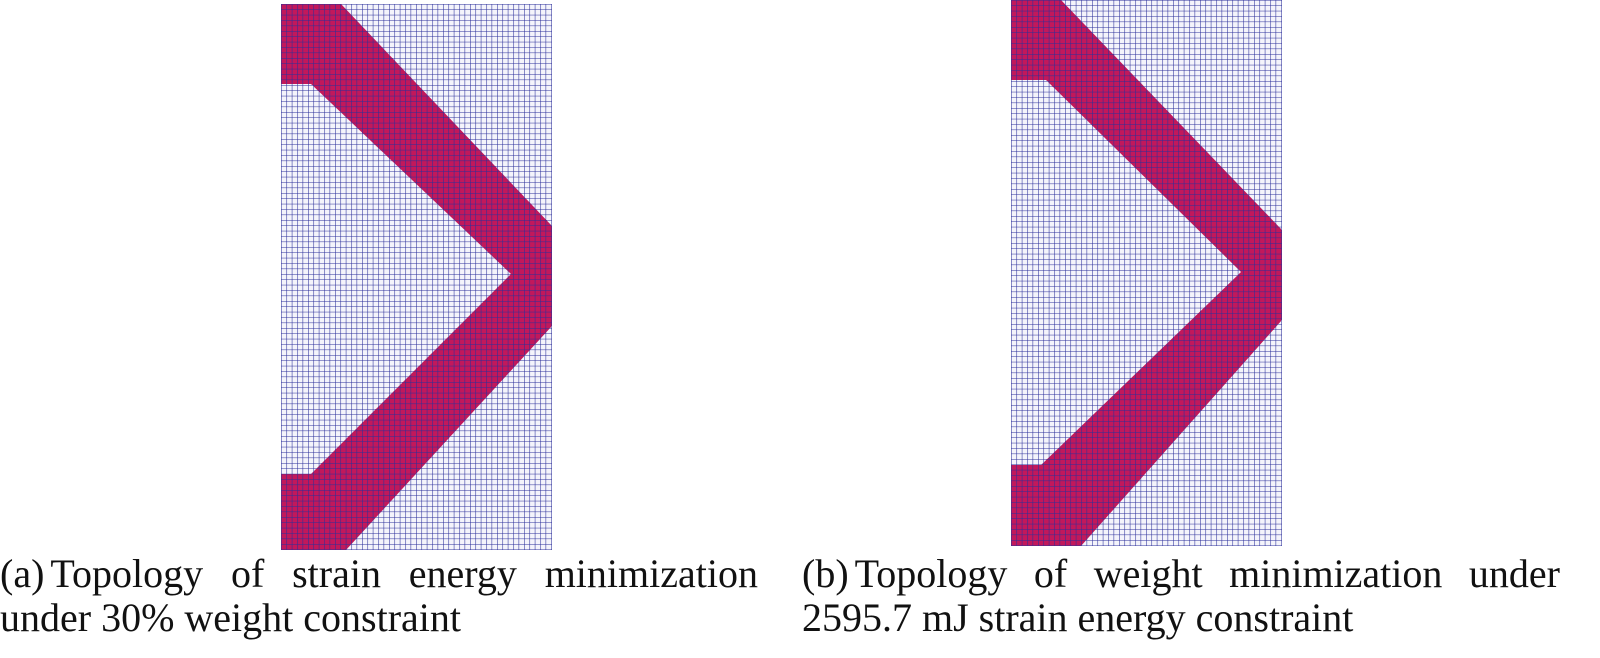  I want to click on caption-label: (a), so click(22, 573).